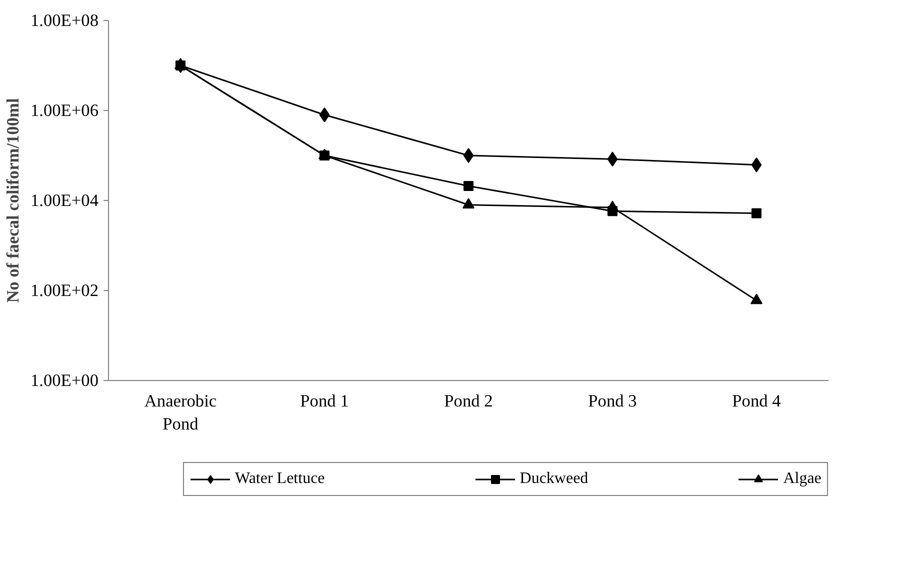  Describe the element at coordinates (280, 479) in the screenshot. I see `legend-label: Water Lettuce` at that location.